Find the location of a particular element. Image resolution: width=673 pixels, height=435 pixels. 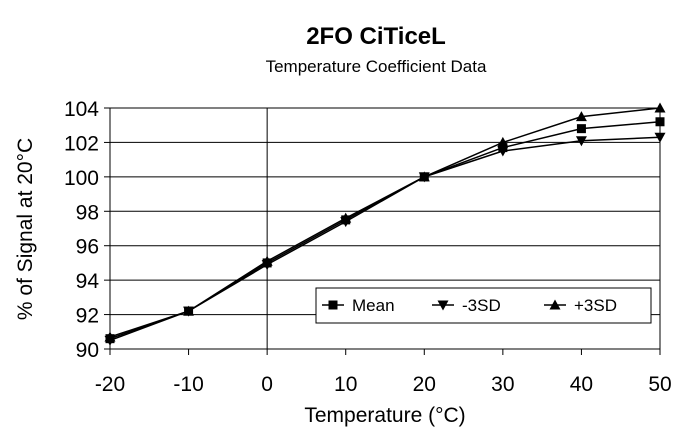

y-tick-label: 90 is located at coordinates (87, 350).